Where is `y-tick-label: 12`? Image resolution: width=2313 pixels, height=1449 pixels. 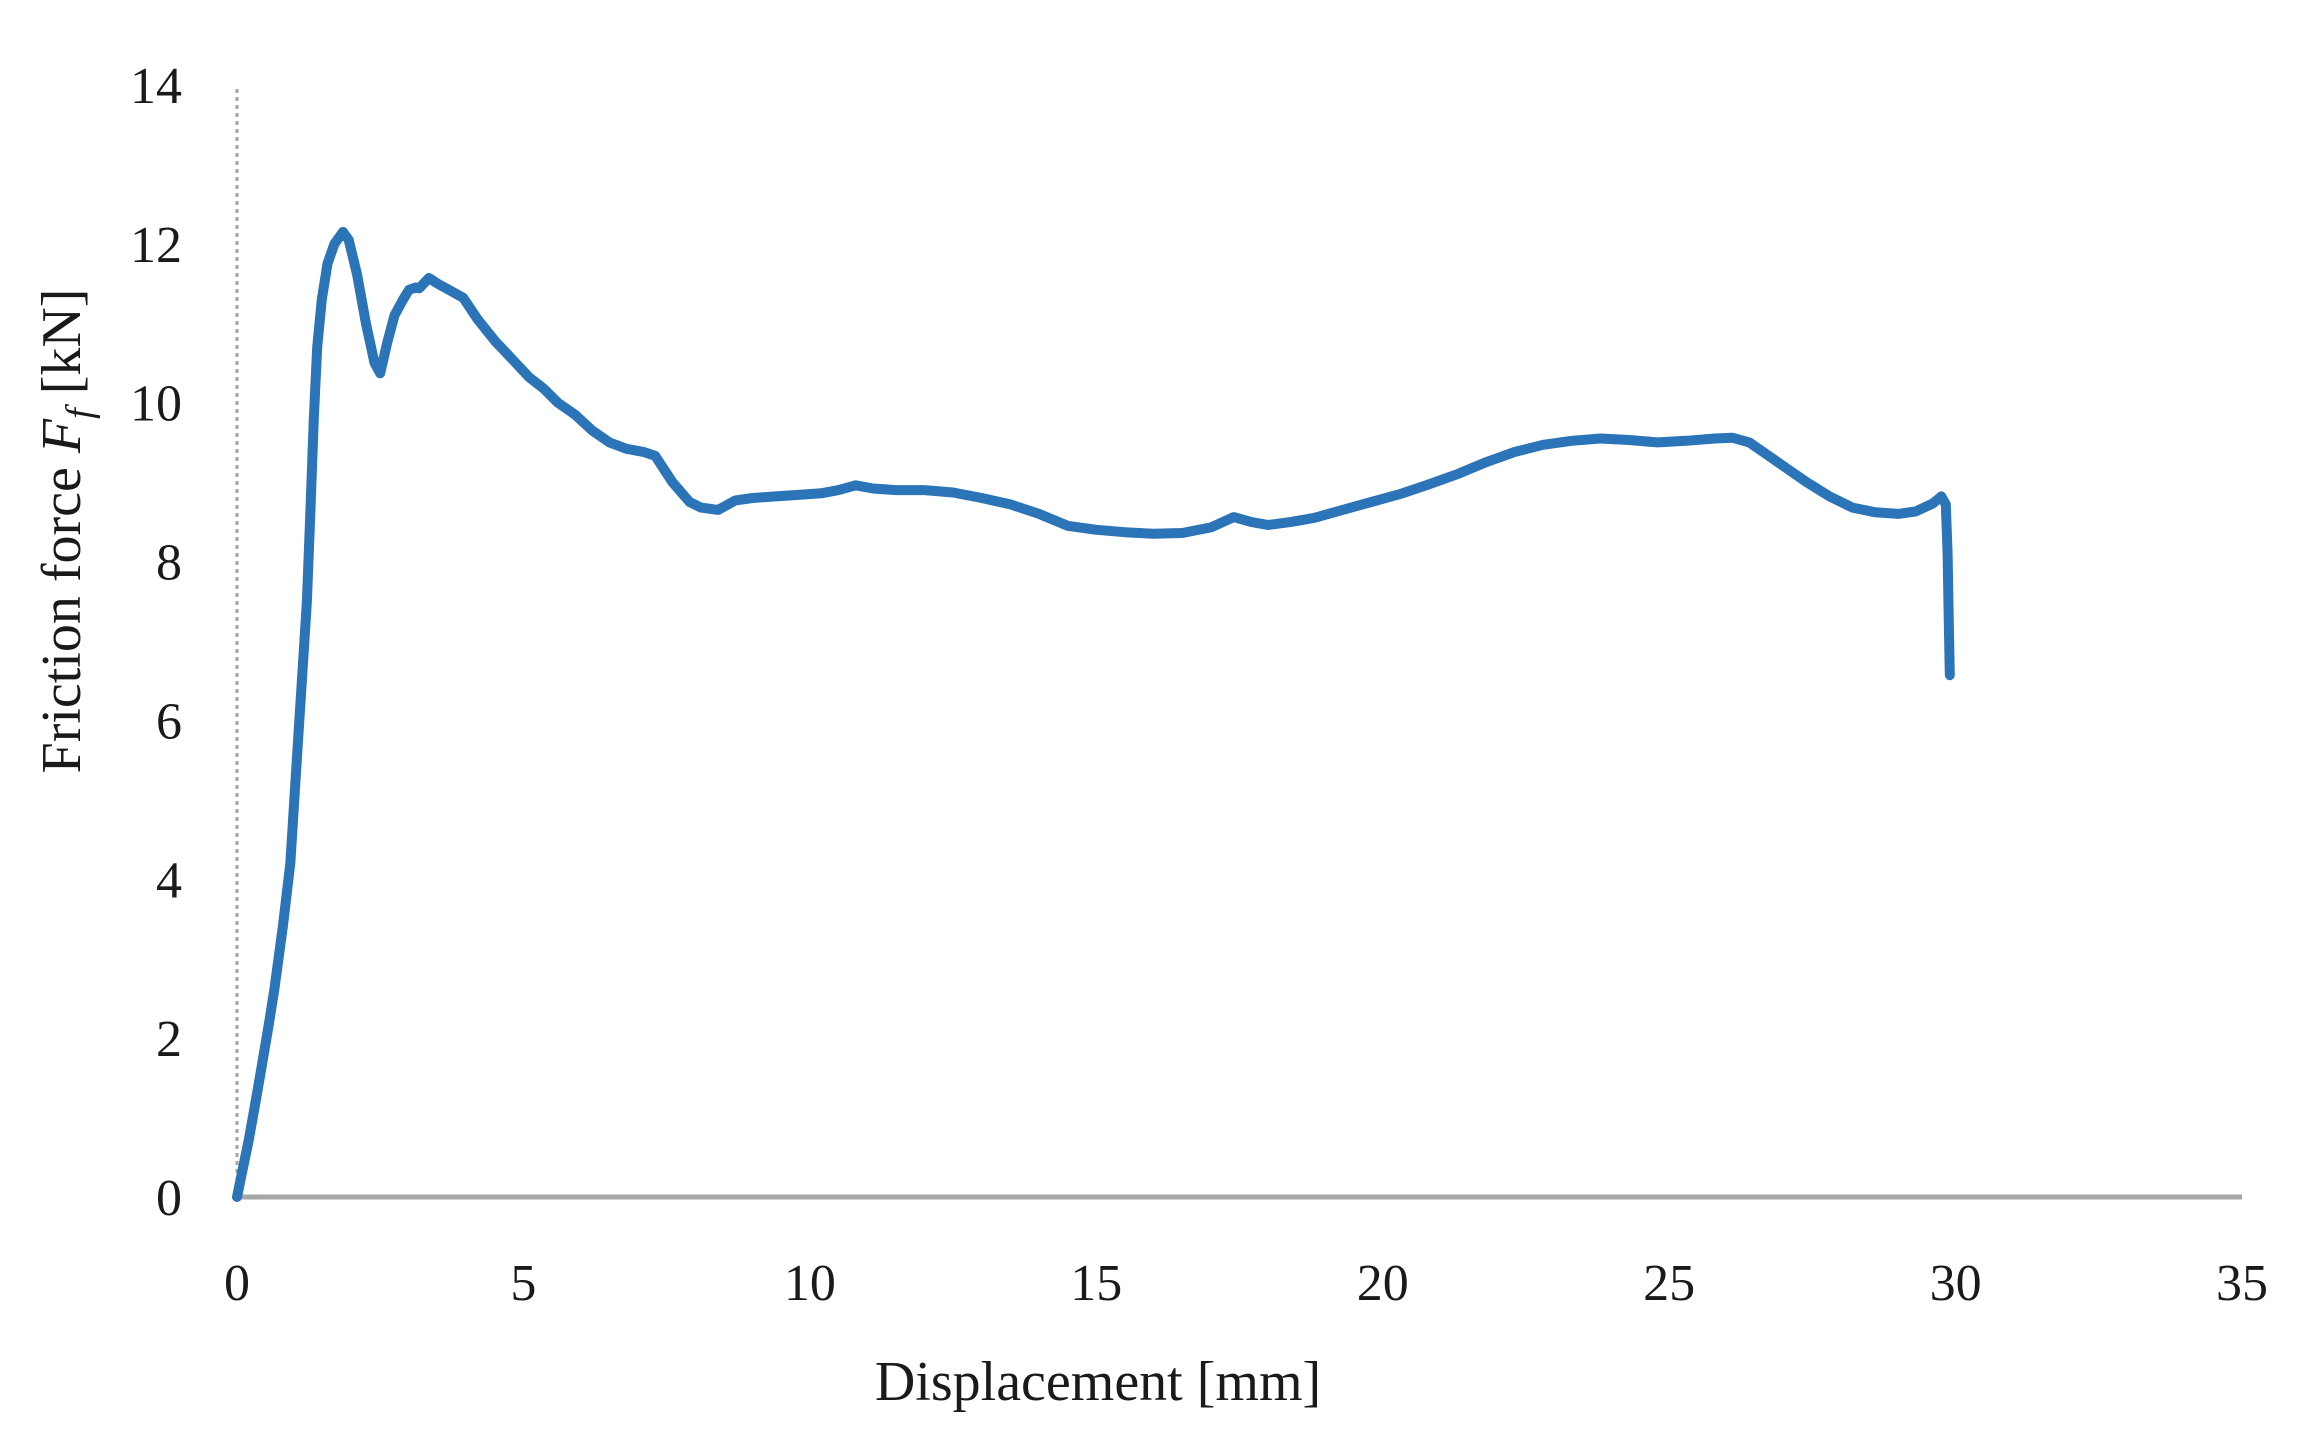 y-tick-label: 12 is located at coordinates (156, 245).